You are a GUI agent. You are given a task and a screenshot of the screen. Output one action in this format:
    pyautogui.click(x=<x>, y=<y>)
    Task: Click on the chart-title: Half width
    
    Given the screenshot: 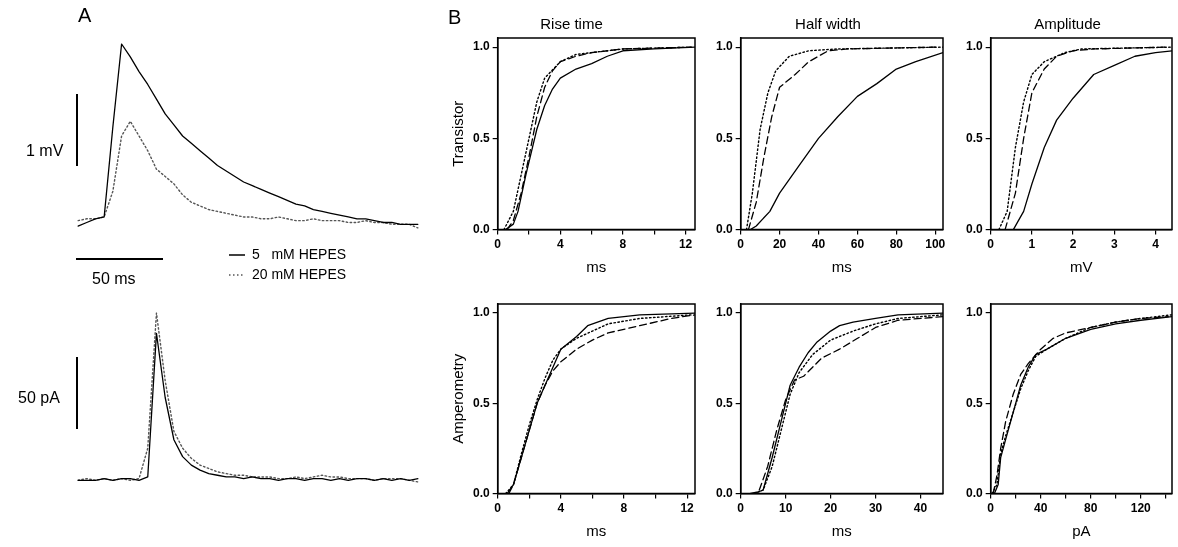 What is the action you would take?
    pyautogui.click(x=828, y=24)
    